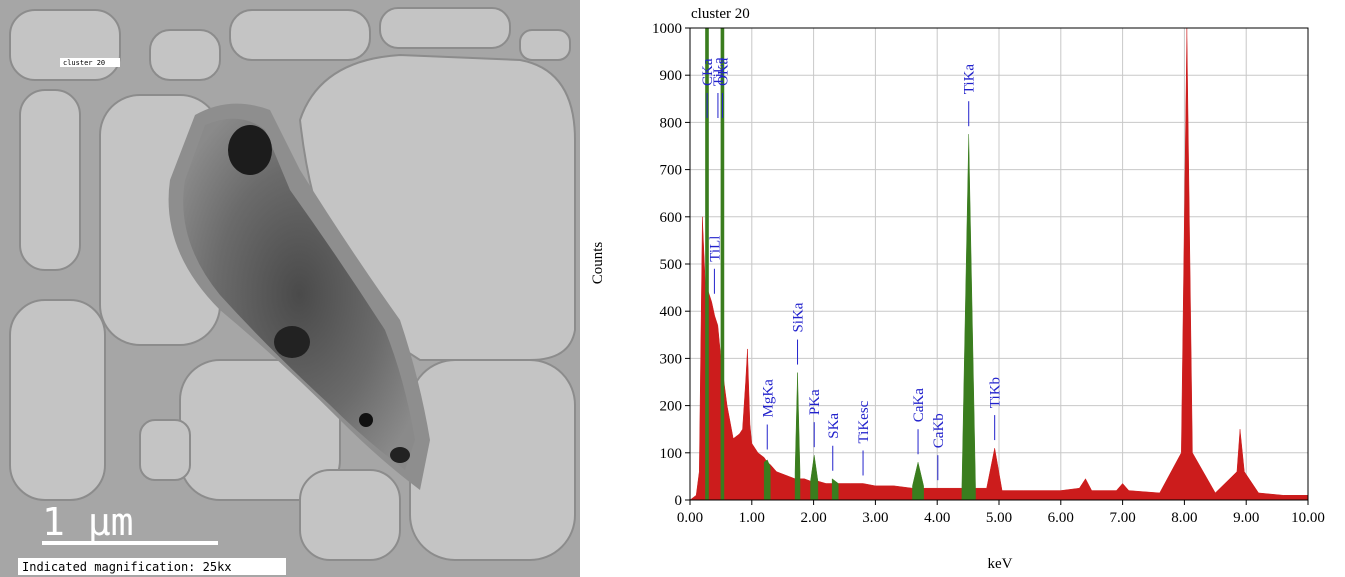 The width and height of the screenshot is (1345, 577). Describe the element at coordinates (813, 518) in the screenshot. I see `x-tick-label: 2.00` at that location.